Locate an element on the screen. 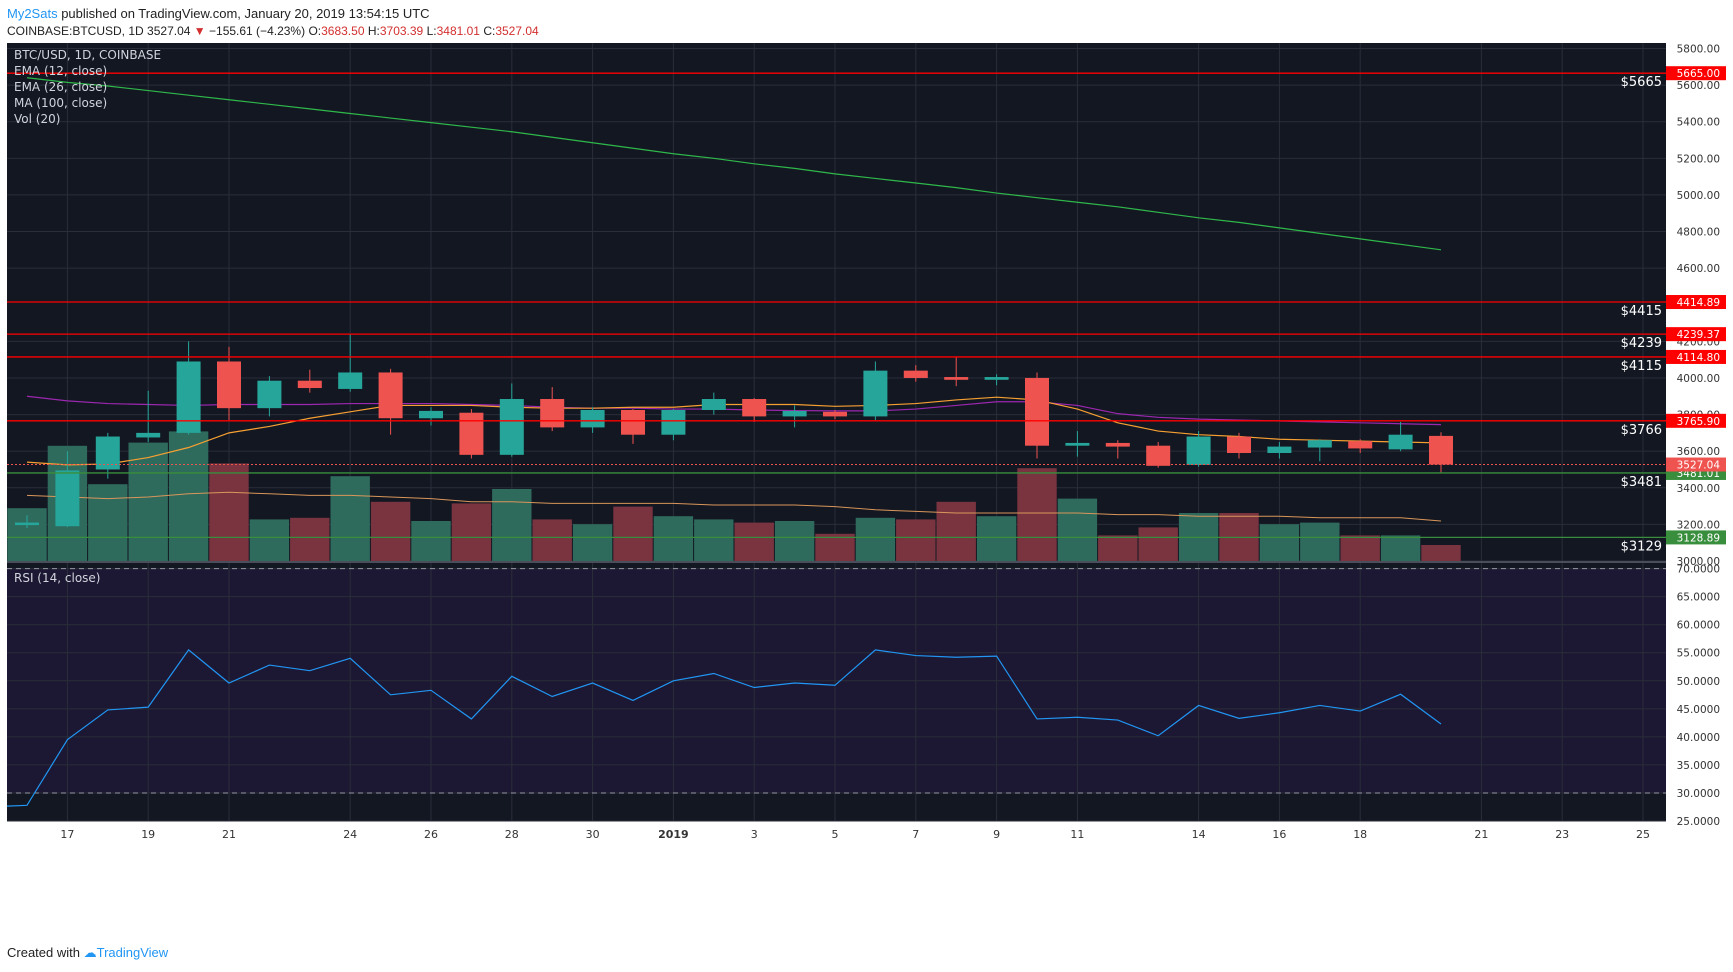  level-price-label: 3765.90 is located at coordinates (1698, 422).